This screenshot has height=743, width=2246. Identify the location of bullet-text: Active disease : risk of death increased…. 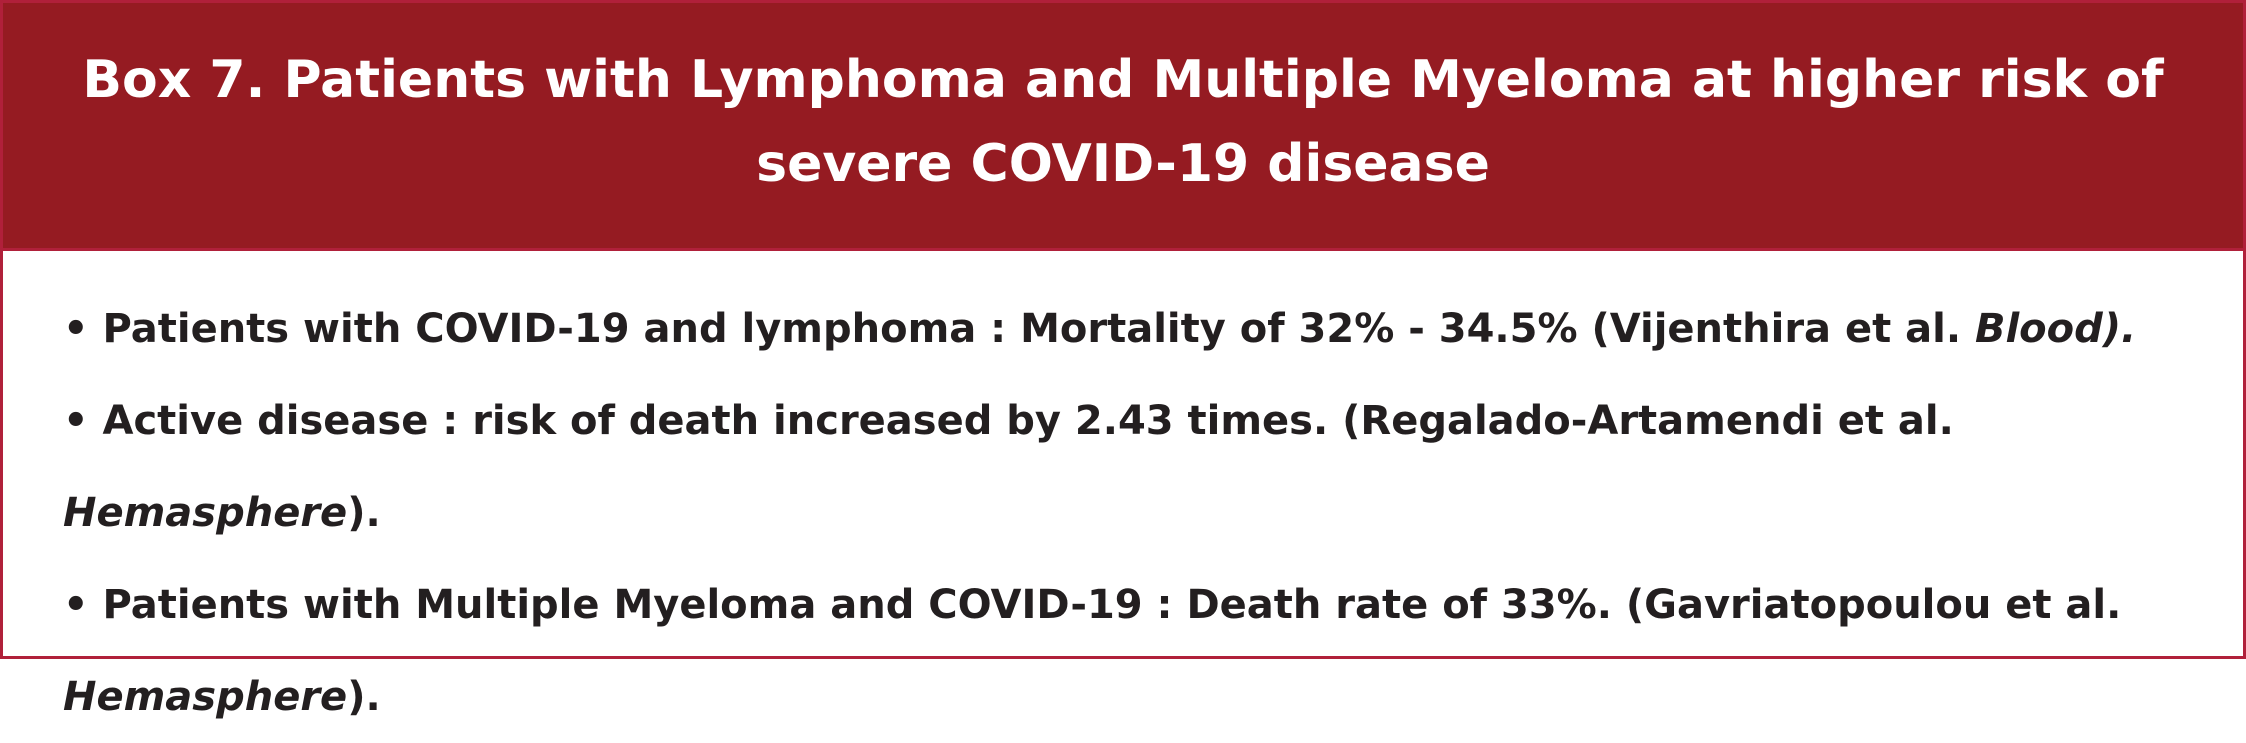
(1021, 421).